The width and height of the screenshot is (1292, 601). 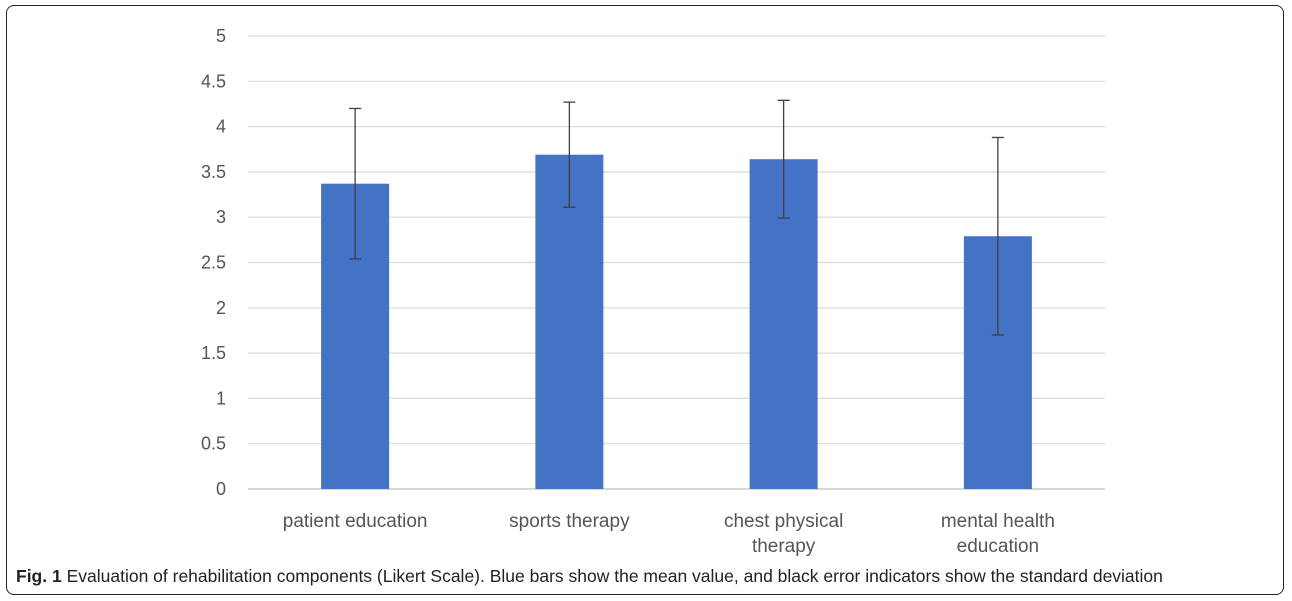 I want to click on y-tick-label: 2.5, so click(x=213, y=263).